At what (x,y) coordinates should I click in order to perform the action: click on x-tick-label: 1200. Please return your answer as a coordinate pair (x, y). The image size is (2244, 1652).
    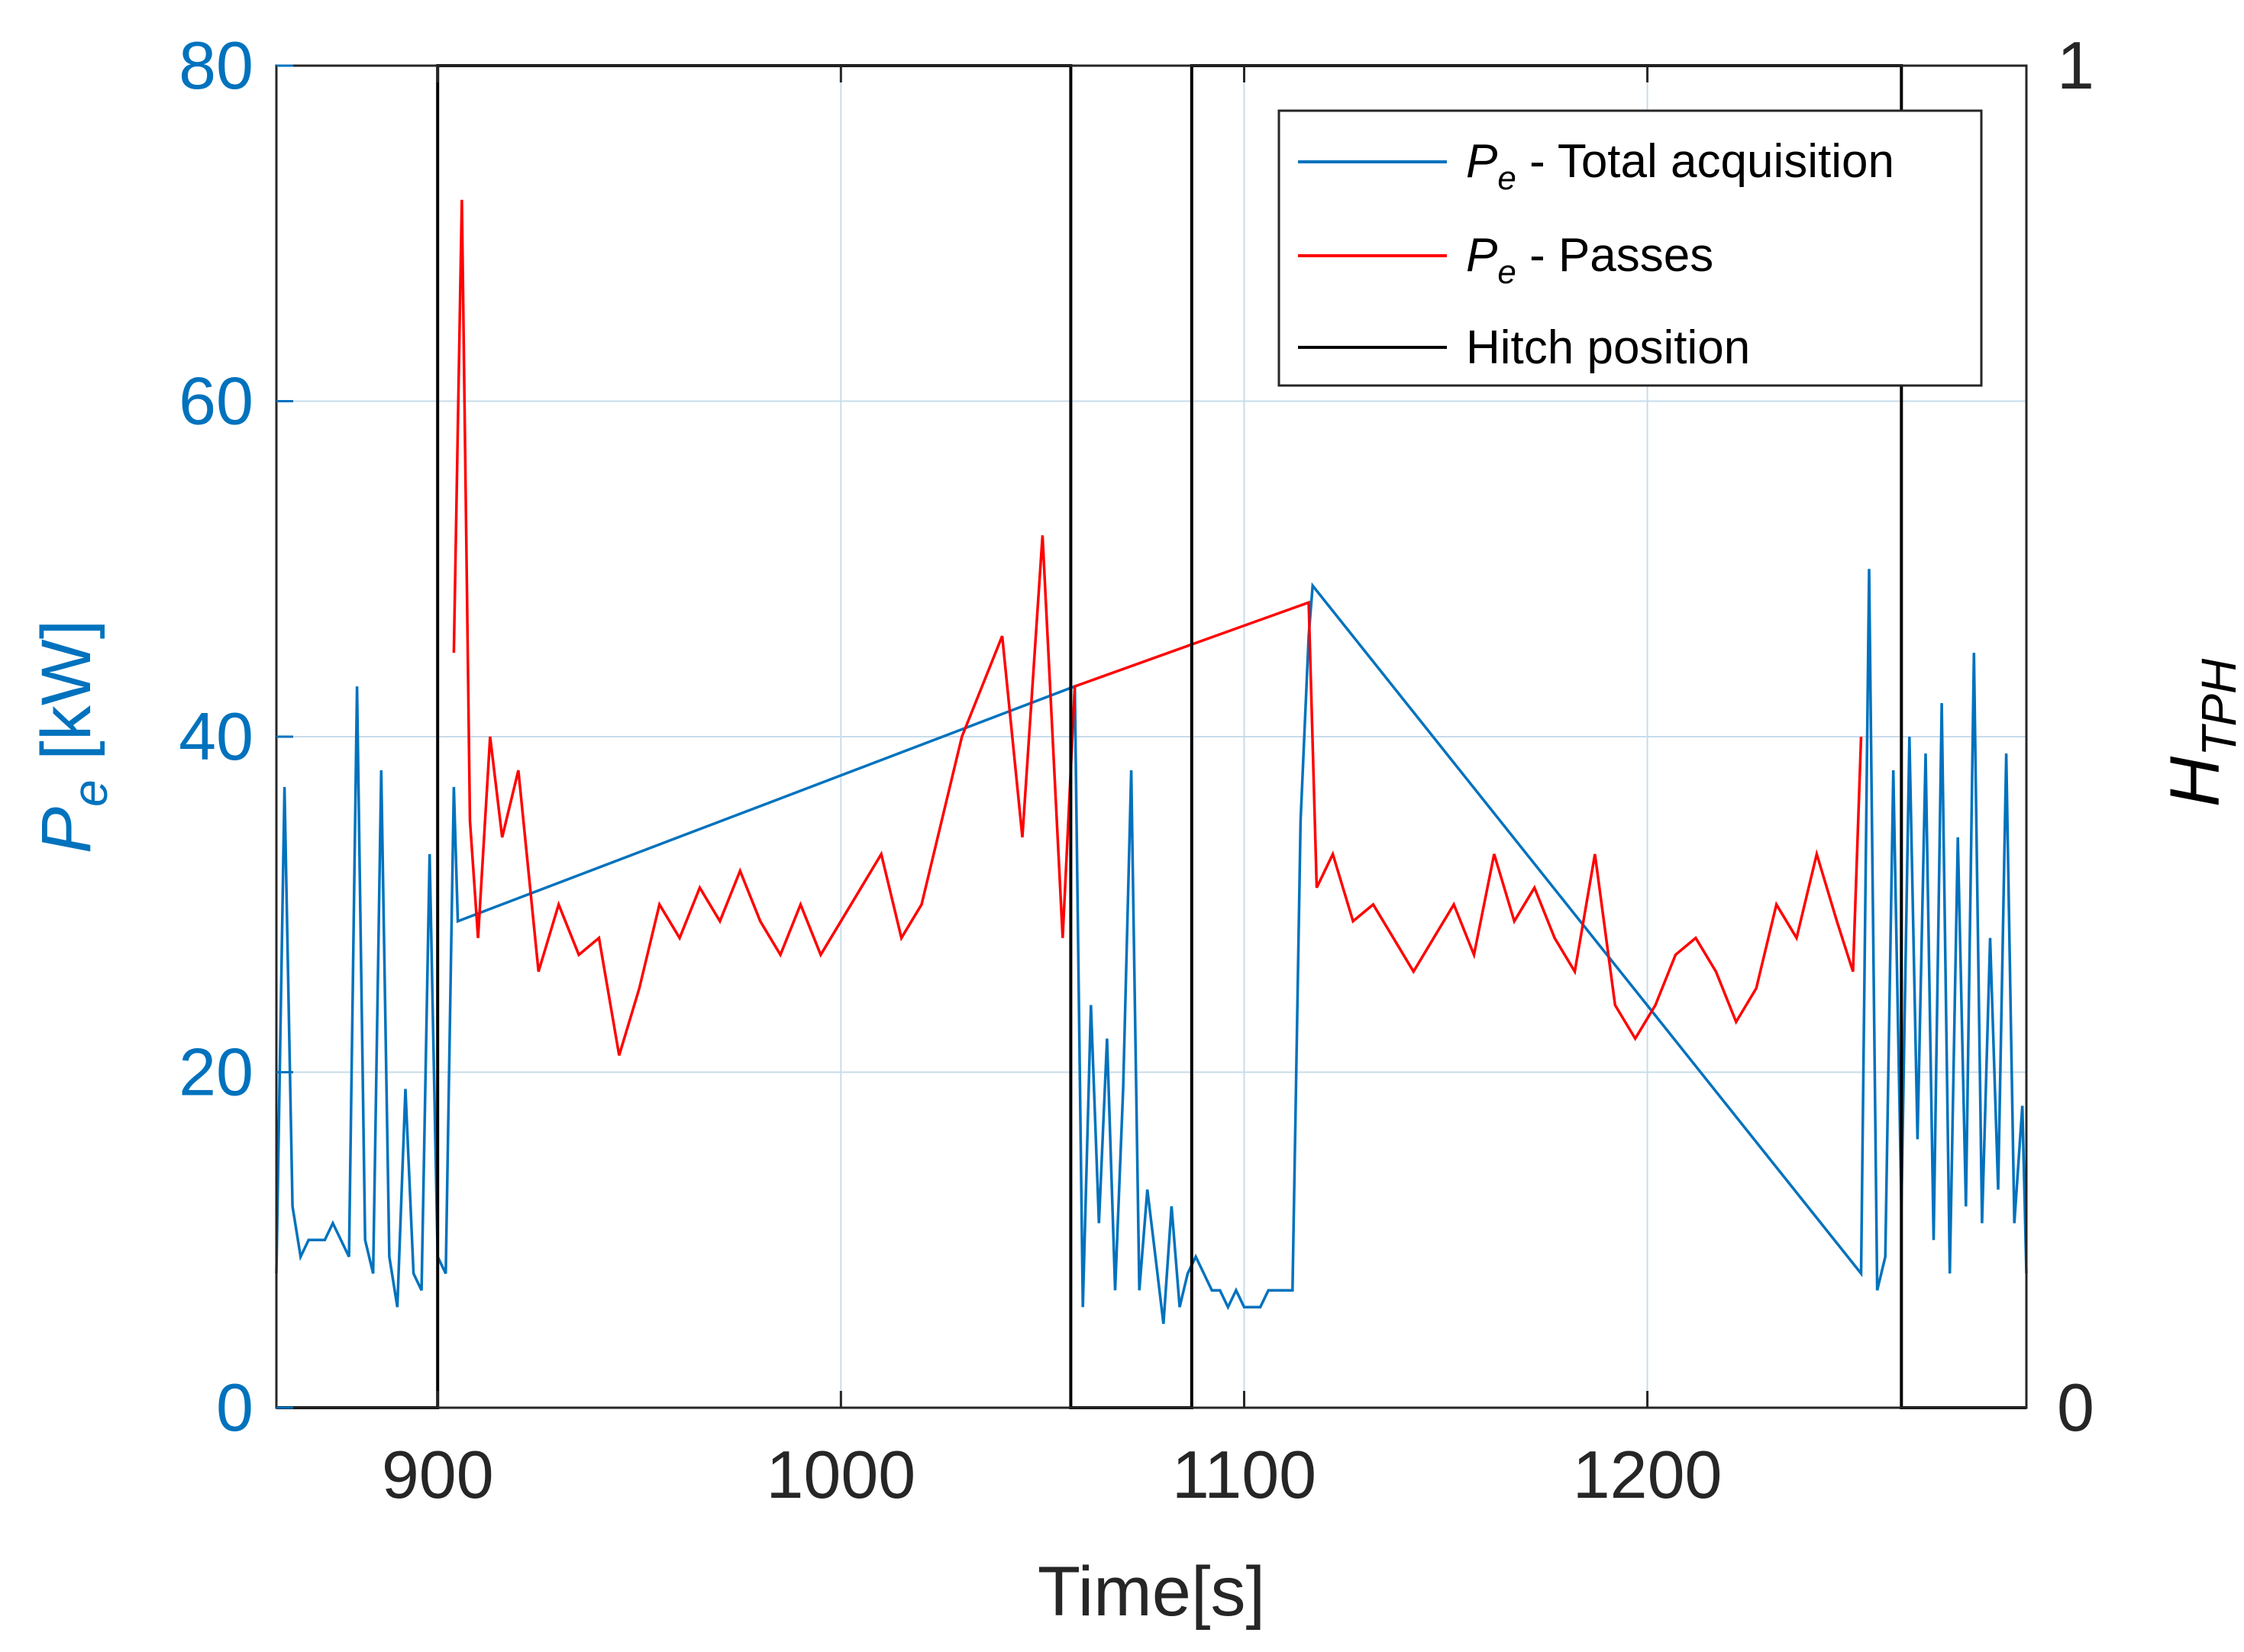
    Looking at the image, I should click on (1648, 1474).